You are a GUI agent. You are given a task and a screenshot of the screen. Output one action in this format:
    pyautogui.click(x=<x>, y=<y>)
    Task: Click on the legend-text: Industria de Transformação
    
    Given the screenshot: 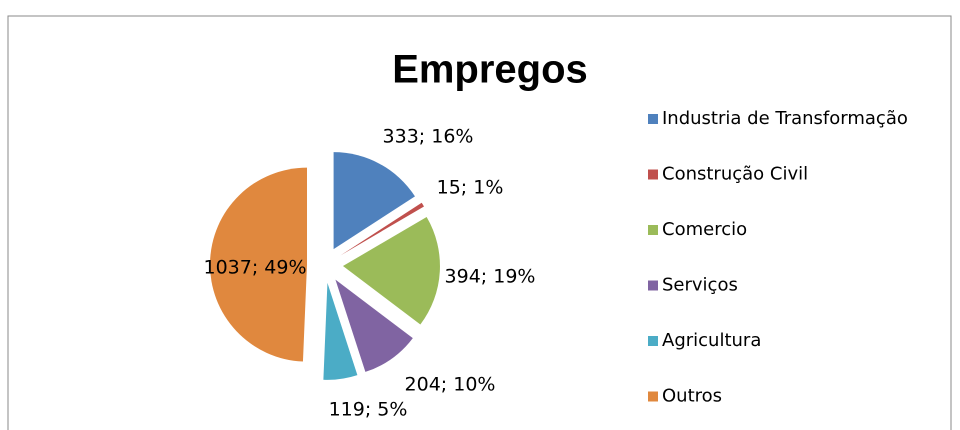 What is the action you would take?
    pyautogui.click(x=785, y=118)
    